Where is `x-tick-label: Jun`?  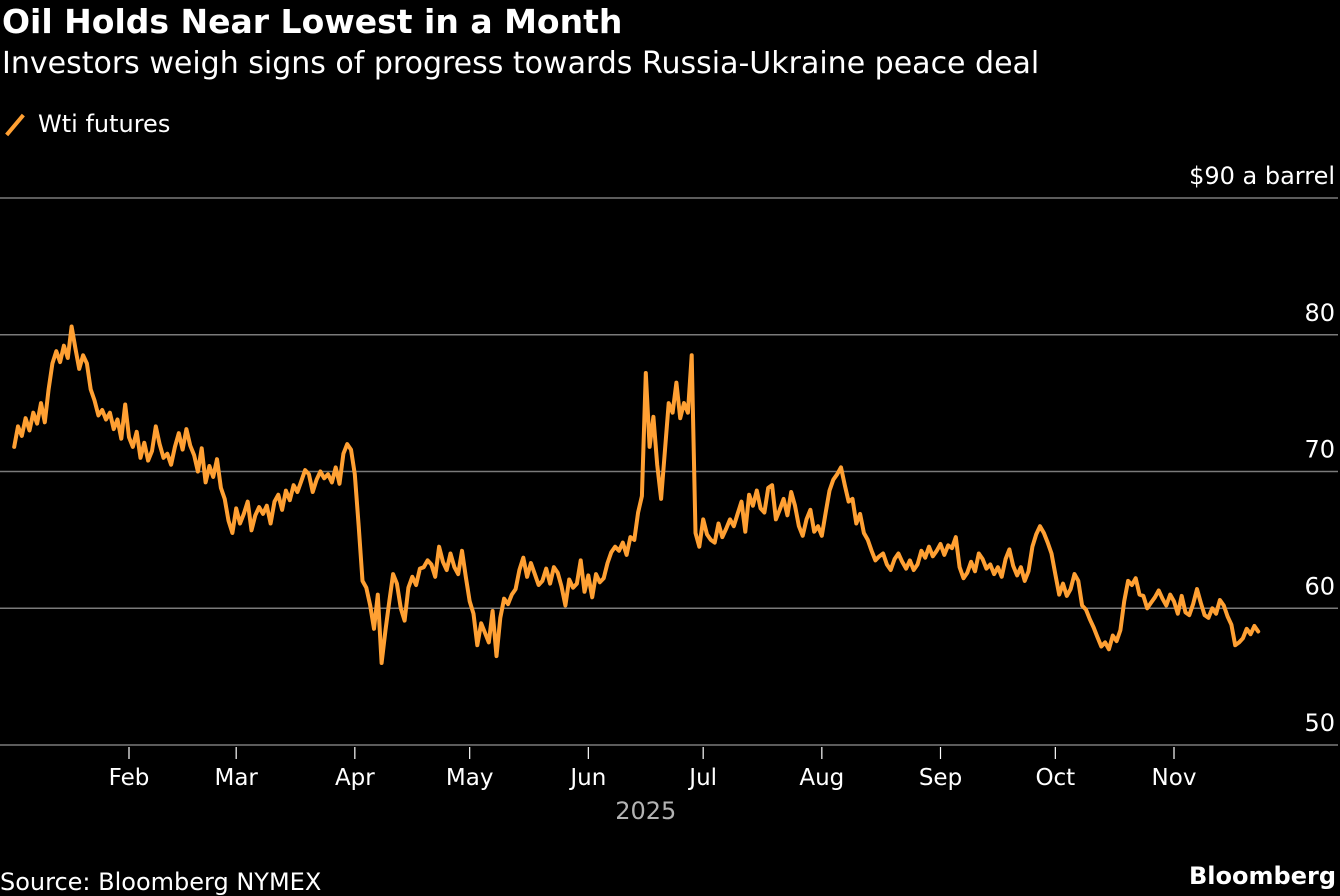
x-tick-label: Jun is located at coordinates (587, 778).